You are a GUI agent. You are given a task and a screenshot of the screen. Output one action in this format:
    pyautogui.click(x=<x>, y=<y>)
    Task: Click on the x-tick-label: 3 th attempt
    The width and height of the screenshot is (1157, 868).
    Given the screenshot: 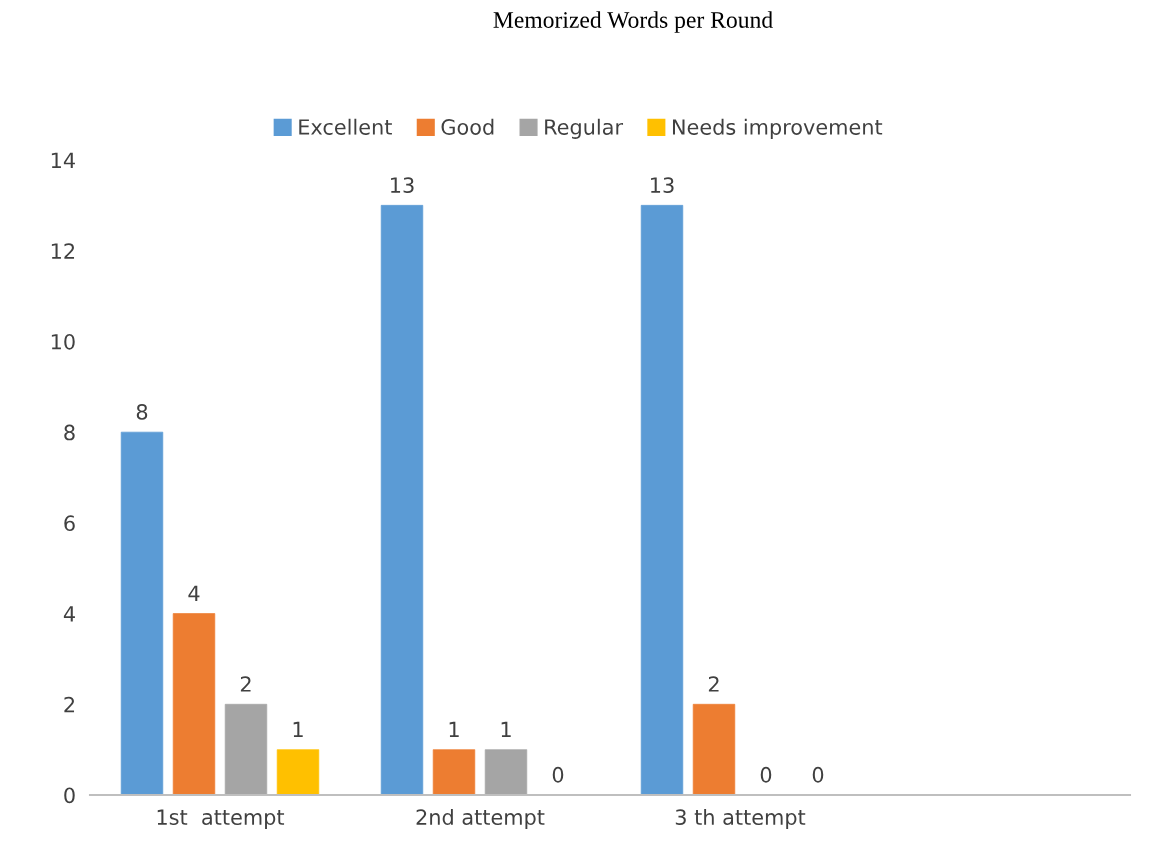 What is the action you would take?
    pyautogui.click(x=740, y=819)
    